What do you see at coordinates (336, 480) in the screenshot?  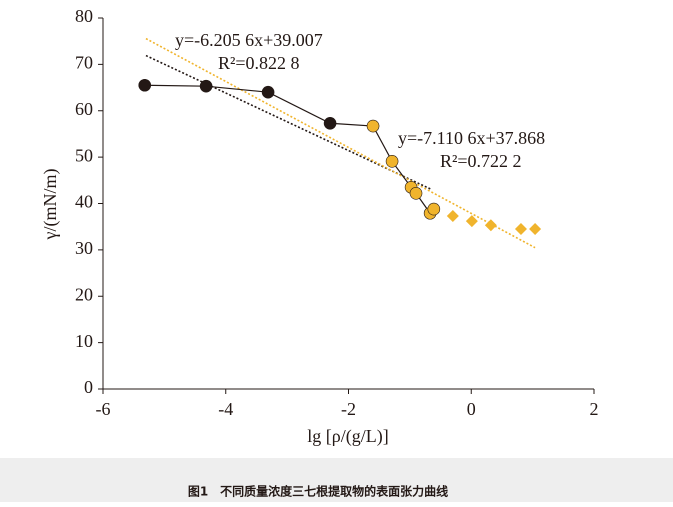 I see `caption-band` at bounding box center [336, 480].